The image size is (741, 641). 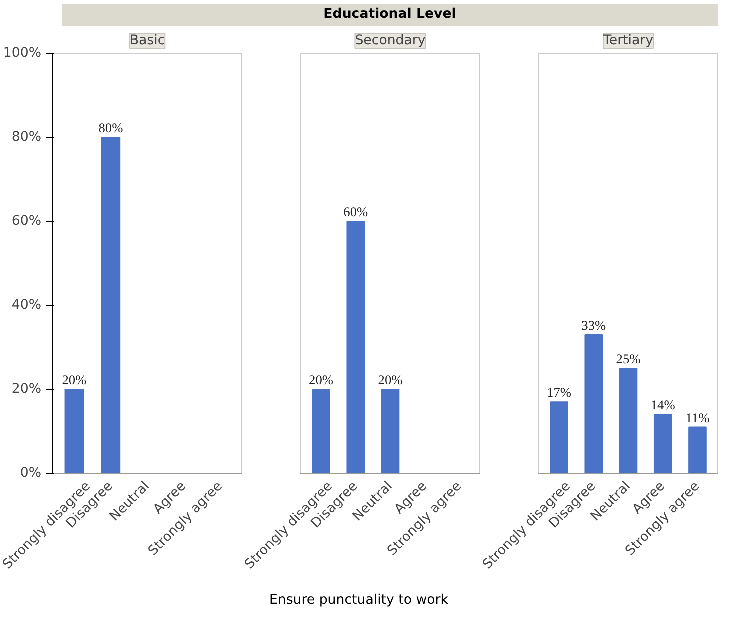 I want to click on y-tick-label: 100%, so click(x=22, y=53).